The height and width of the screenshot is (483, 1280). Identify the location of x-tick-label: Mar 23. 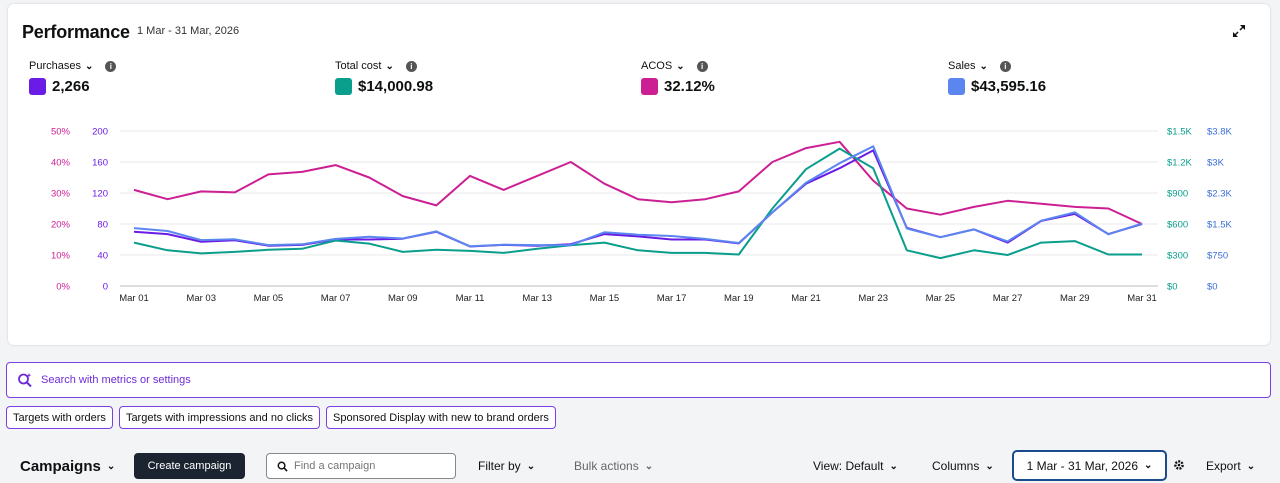
(873, 298).